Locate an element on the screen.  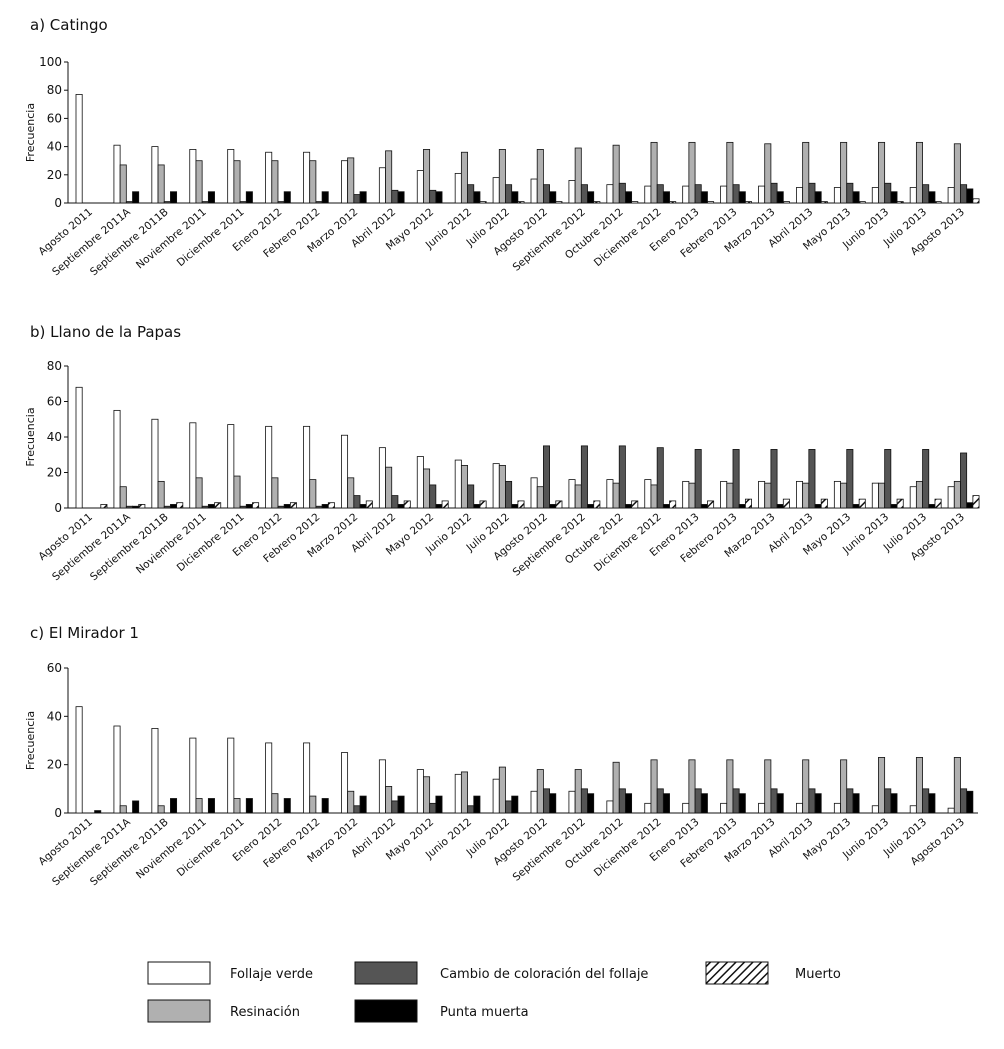
bar-resinacion-agosto-2012 is located at coordinates (540, 497).